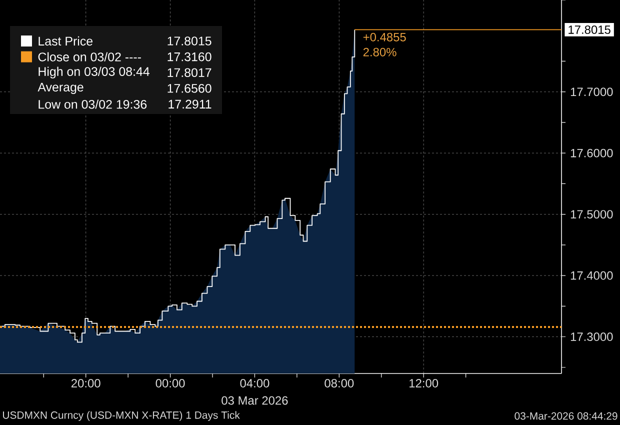 This screenshot has width=620, height=425. I want to click on x-tick-label: 12:00, so click(424, 383).